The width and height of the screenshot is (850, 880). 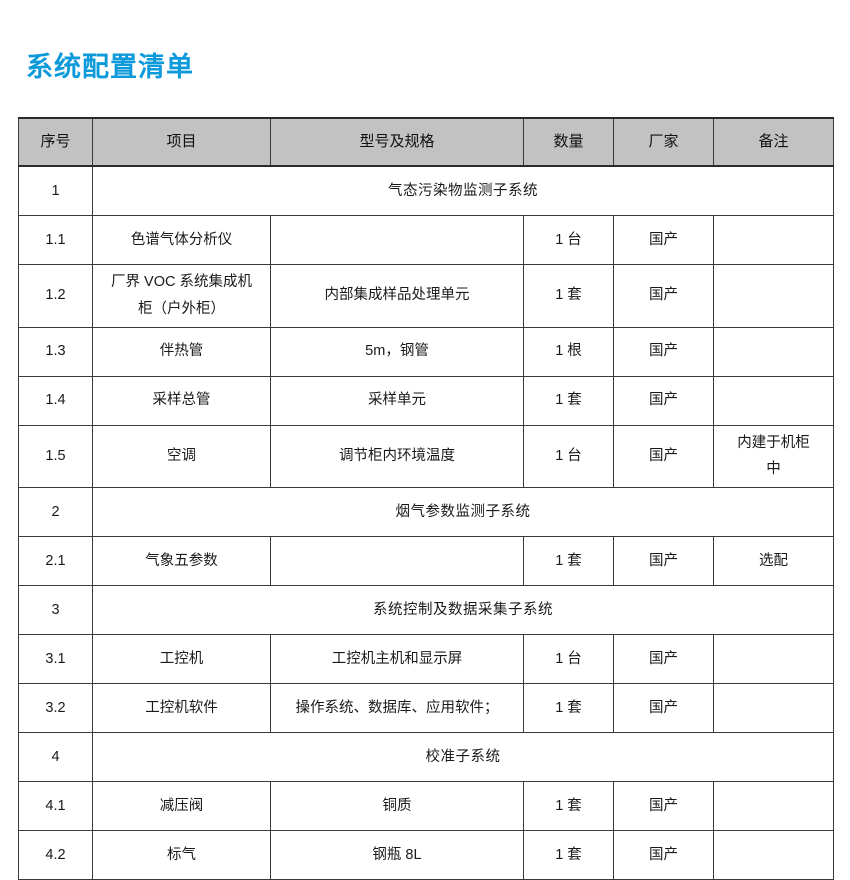 What do you see at coordinates (181, 351) in the screenshot?
I see `cell-item: 伴热管` at bounding box center [181, 351].